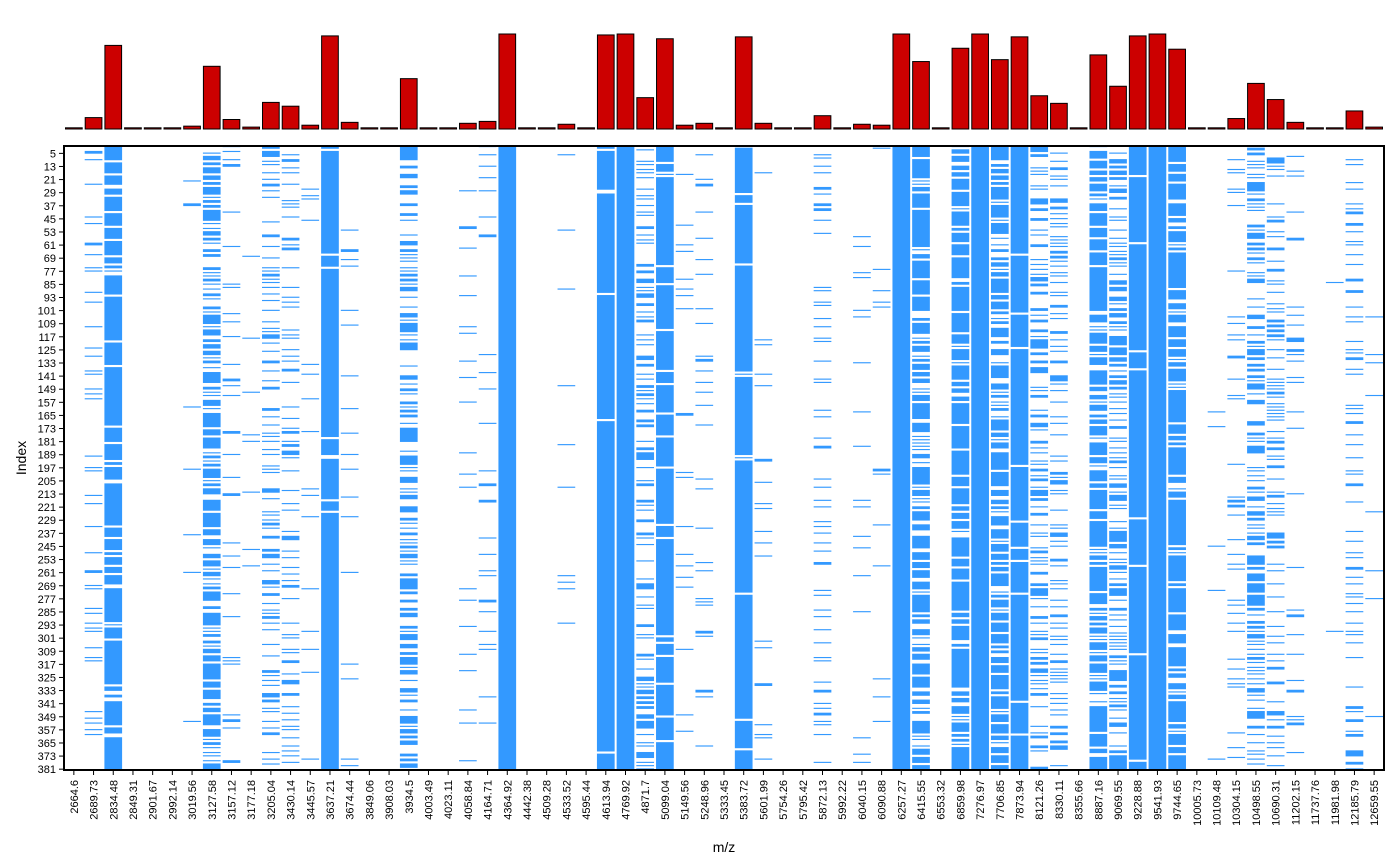  Describe the element at coordinates (390, 800) in the screenshot. I see `x-tick-label-3908.03: 3908.03` at that location.